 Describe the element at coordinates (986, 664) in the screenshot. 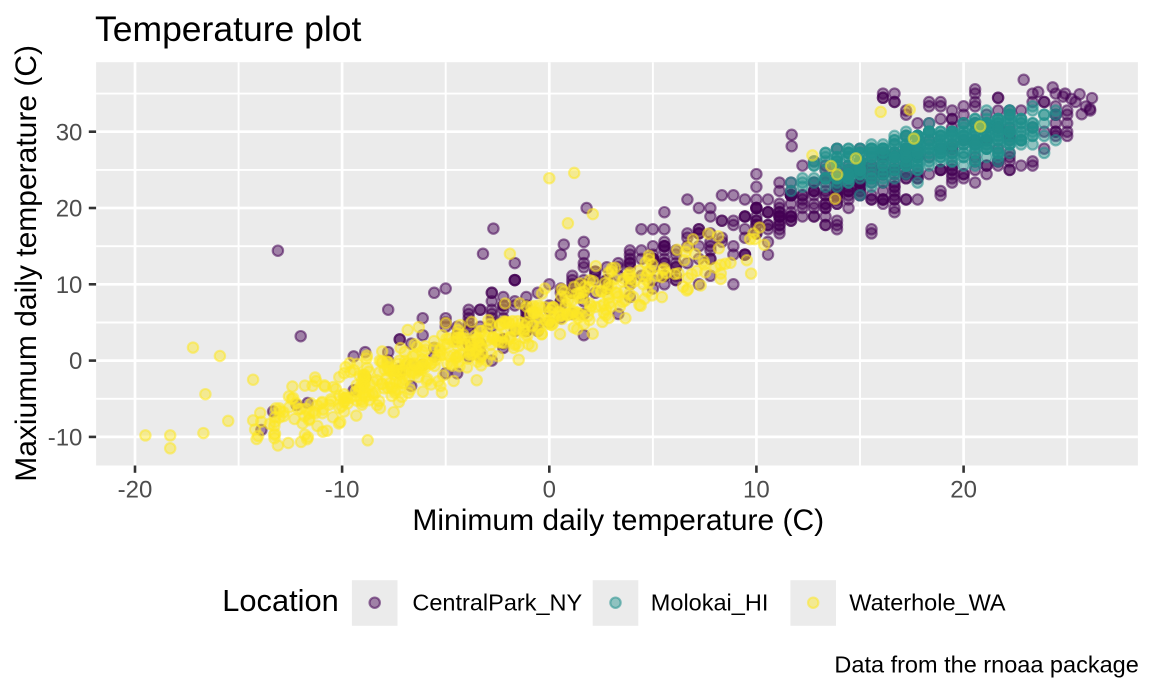

I see `svg-text: Data from the rnoaa package` at that location.